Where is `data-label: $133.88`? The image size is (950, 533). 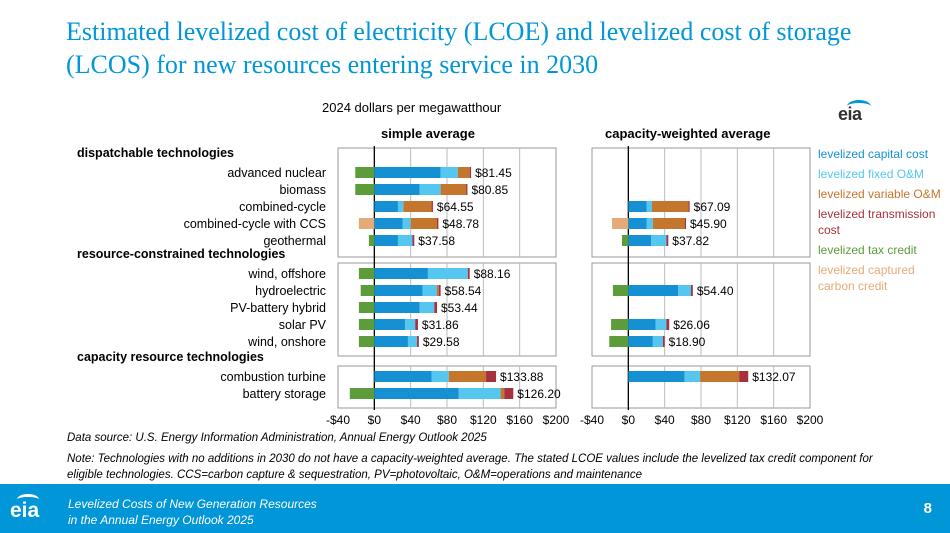
data-label: $133.88 is located at coordinates (522, 377).